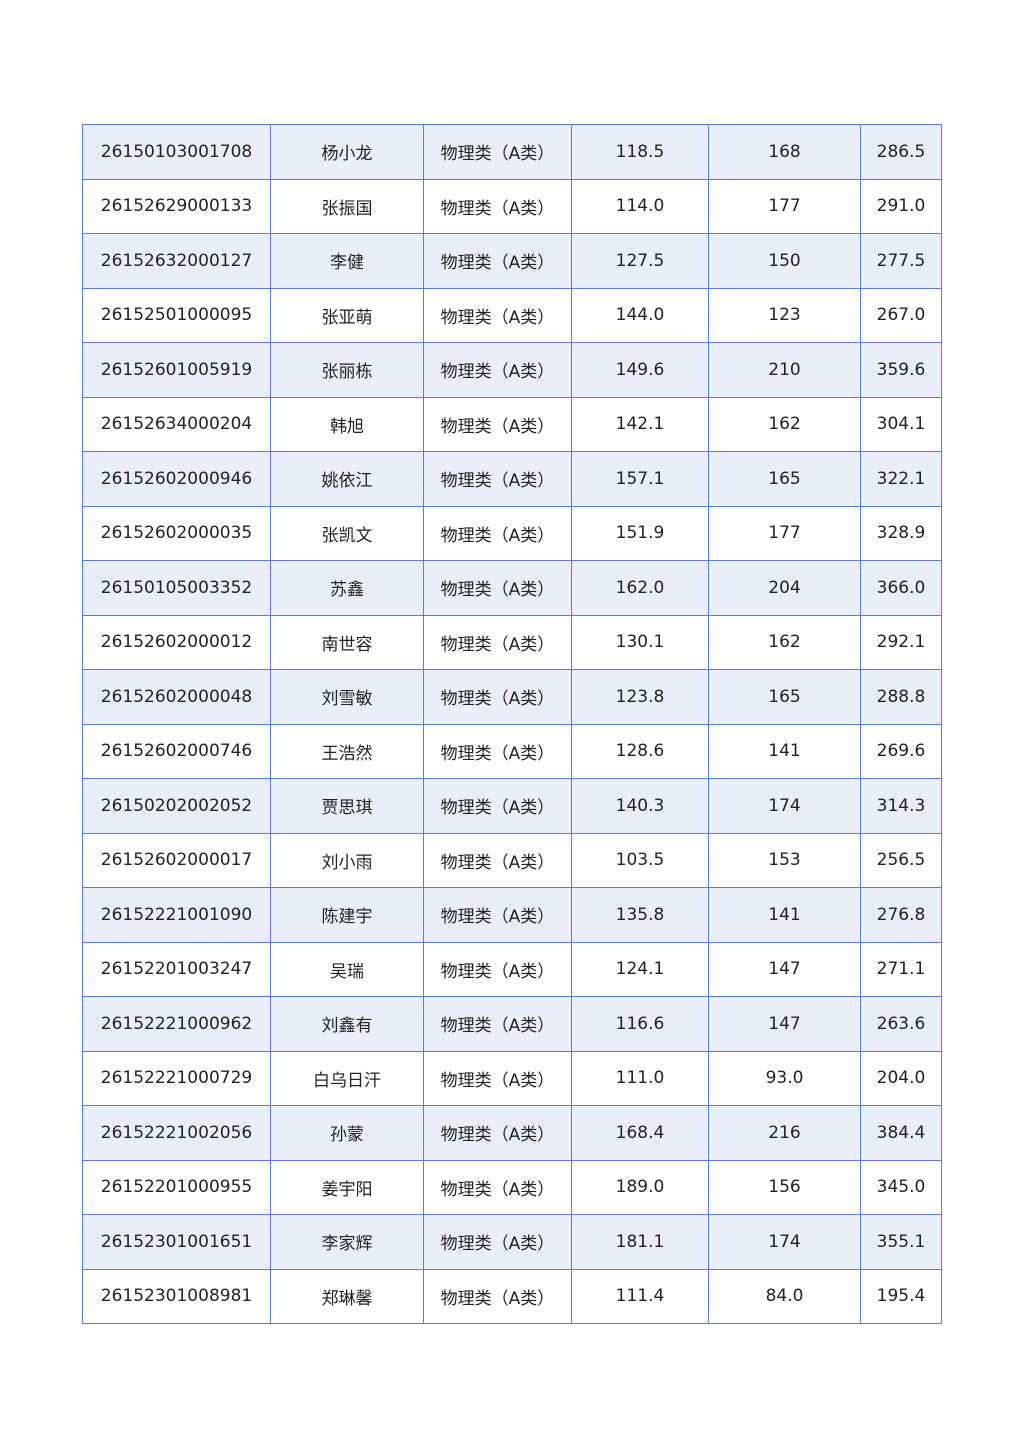 Image resolution: width=1024 pixels, height=1448 pixels. I want to click on table-row: 26152634000204 韩旭 物理类（A类） 142.1 162 304.1, so click(512, 424).